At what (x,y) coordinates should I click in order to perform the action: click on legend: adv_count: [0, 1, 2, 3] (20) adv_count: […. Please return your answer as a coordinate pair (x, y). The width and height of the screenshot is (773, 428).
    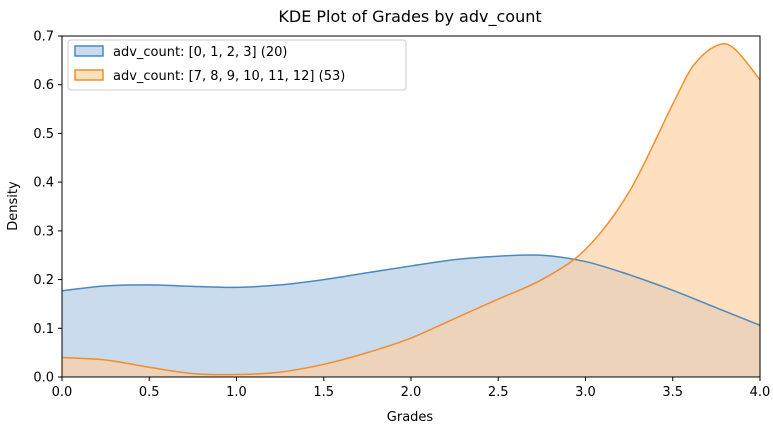
    Looking at the image, I should click on (237, 65).